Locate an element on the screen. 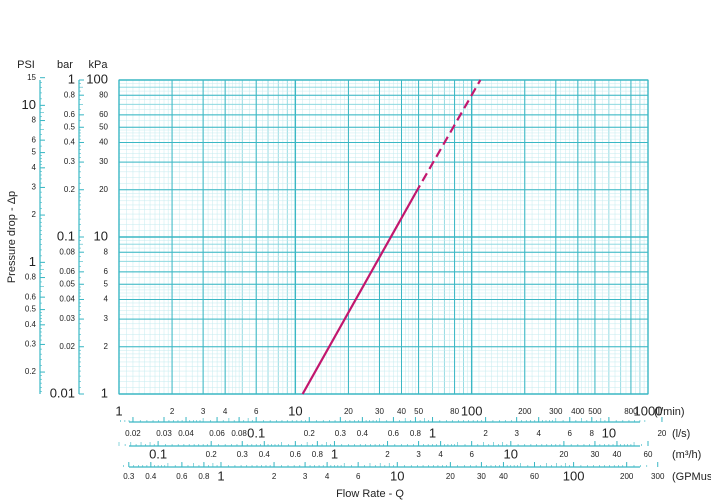 This screenshot has width=711, height=503. y-tick-label: 0.6 is located at coordinates (70, 114).